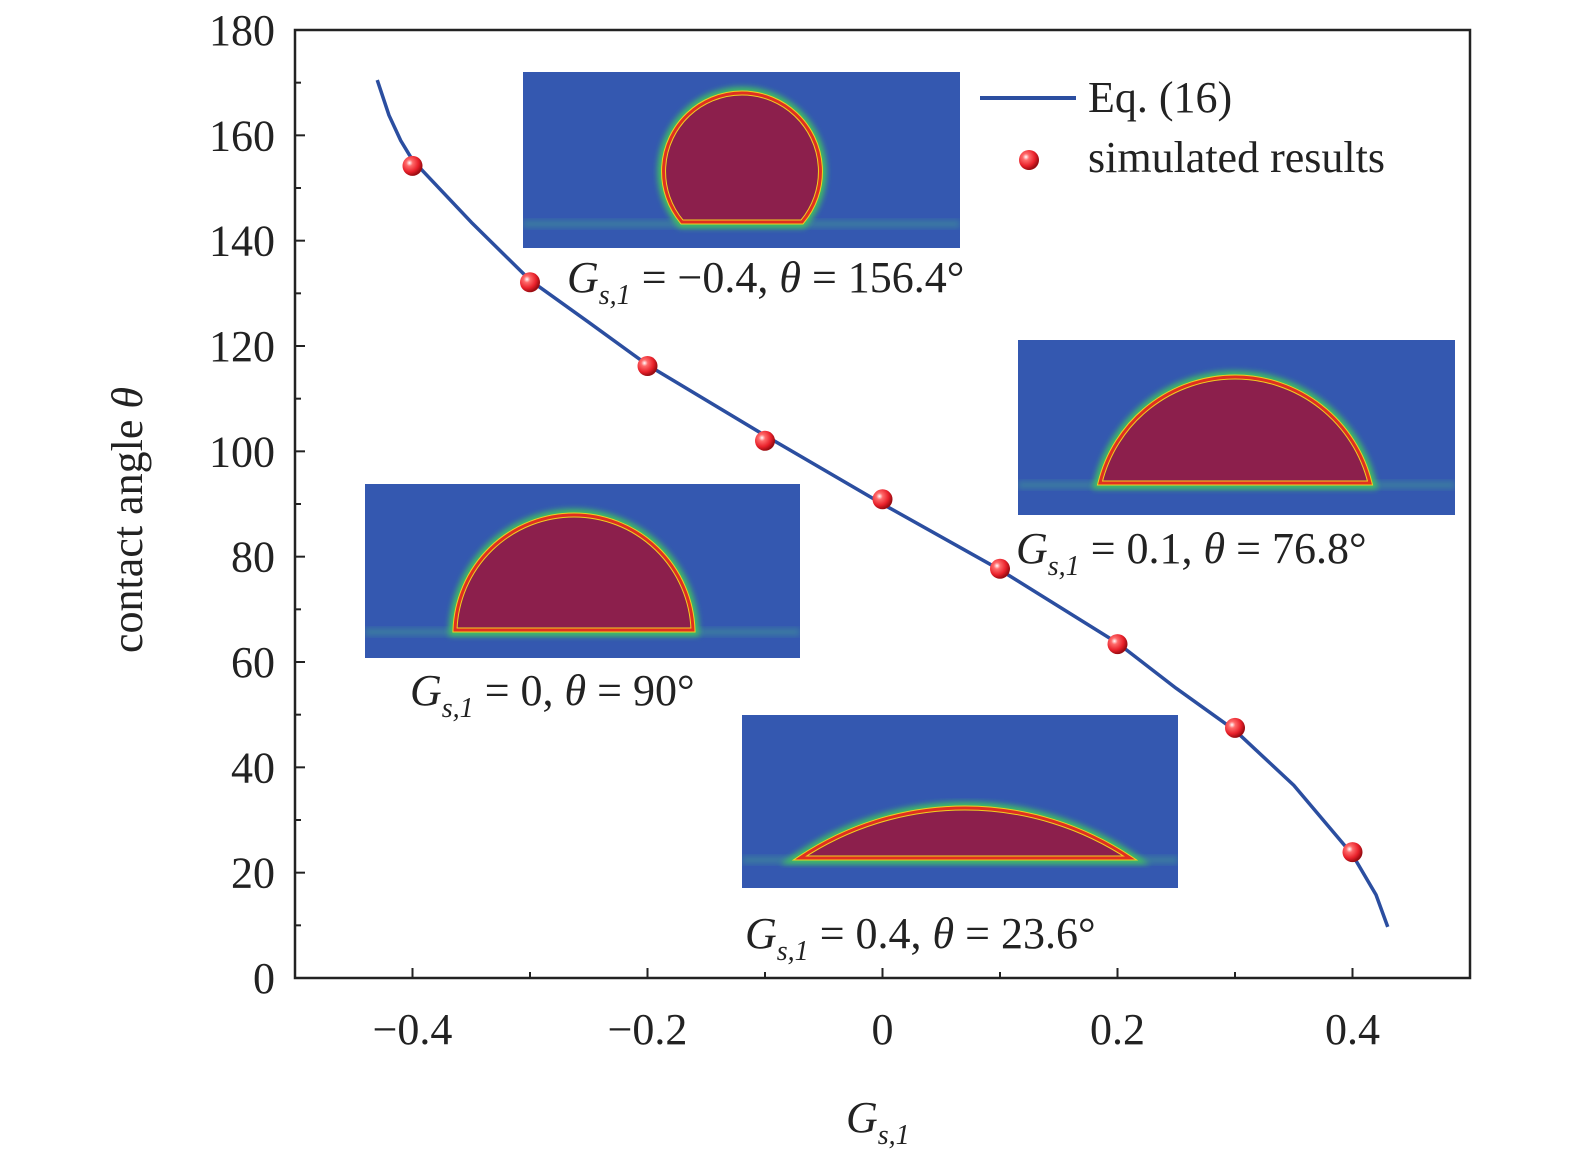 Image resolution: width=1575 pixels, height=1167 pixels. What do you see at coordinates (413, 1029) in the screenshot?
I see `x-tick-label: −0.4` at bounding box center [413, 1029].